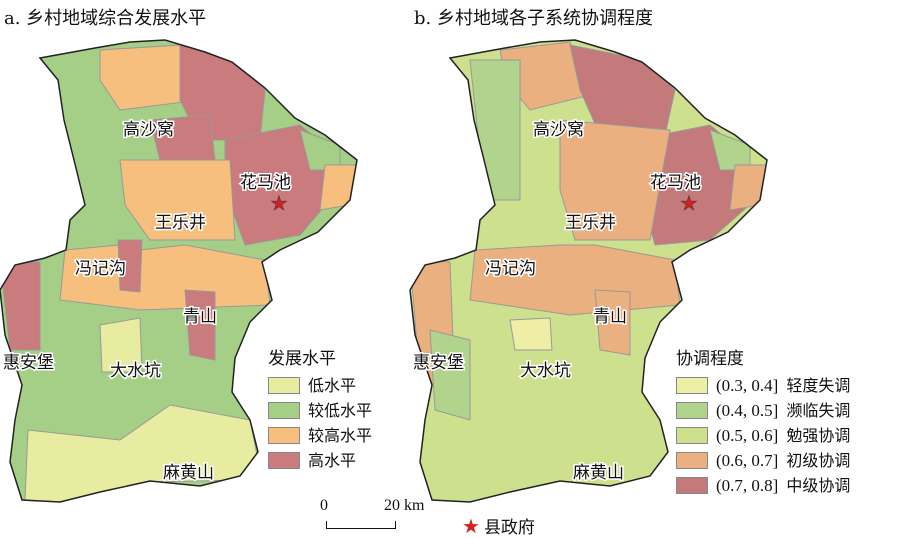 The image size is (900, 538). Describe the element at coordinates (763, 385) in the screenshot. I see `legend-b-item: (0.3, 0.4] 轻度失调` at that location.